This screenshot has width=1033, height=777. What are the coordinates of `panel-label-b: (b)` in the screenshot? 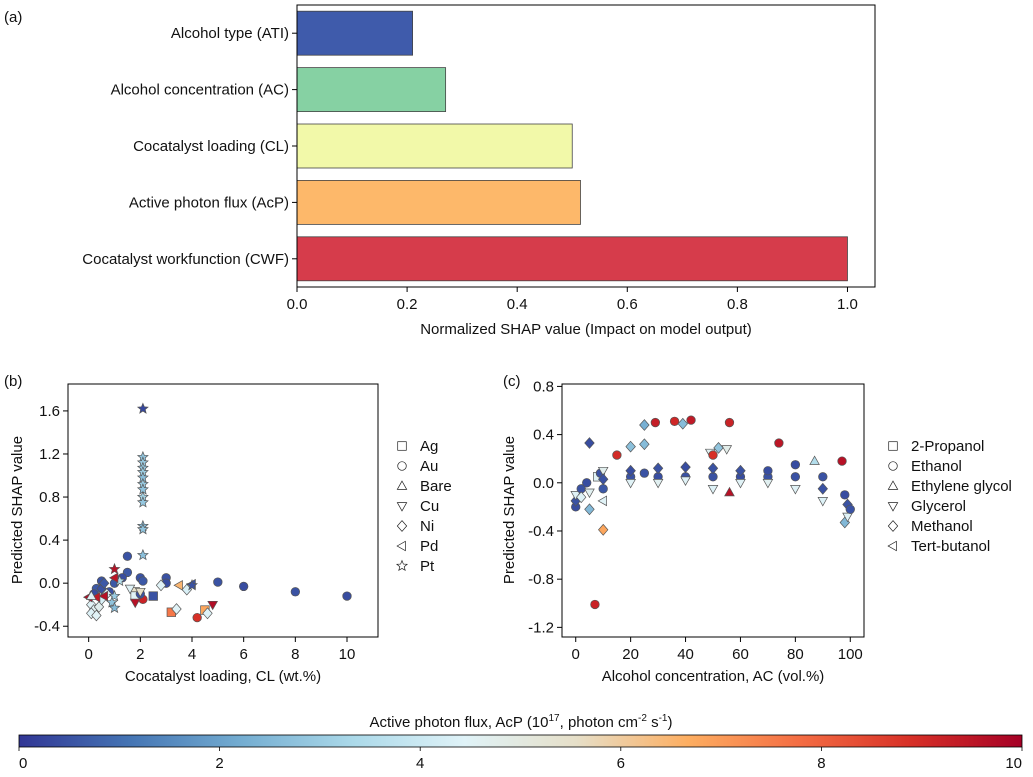 It's located at (13, 381).